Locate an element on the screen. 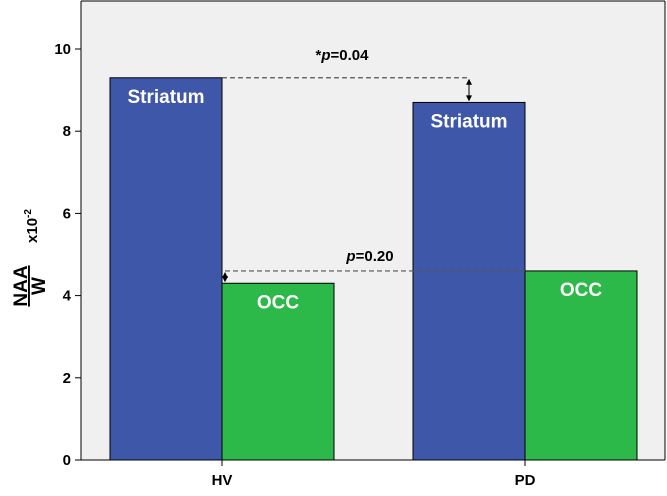 This screenshot has width=667, height=496. y-label-scale-base: x10 is located at coordinates (32, 230).